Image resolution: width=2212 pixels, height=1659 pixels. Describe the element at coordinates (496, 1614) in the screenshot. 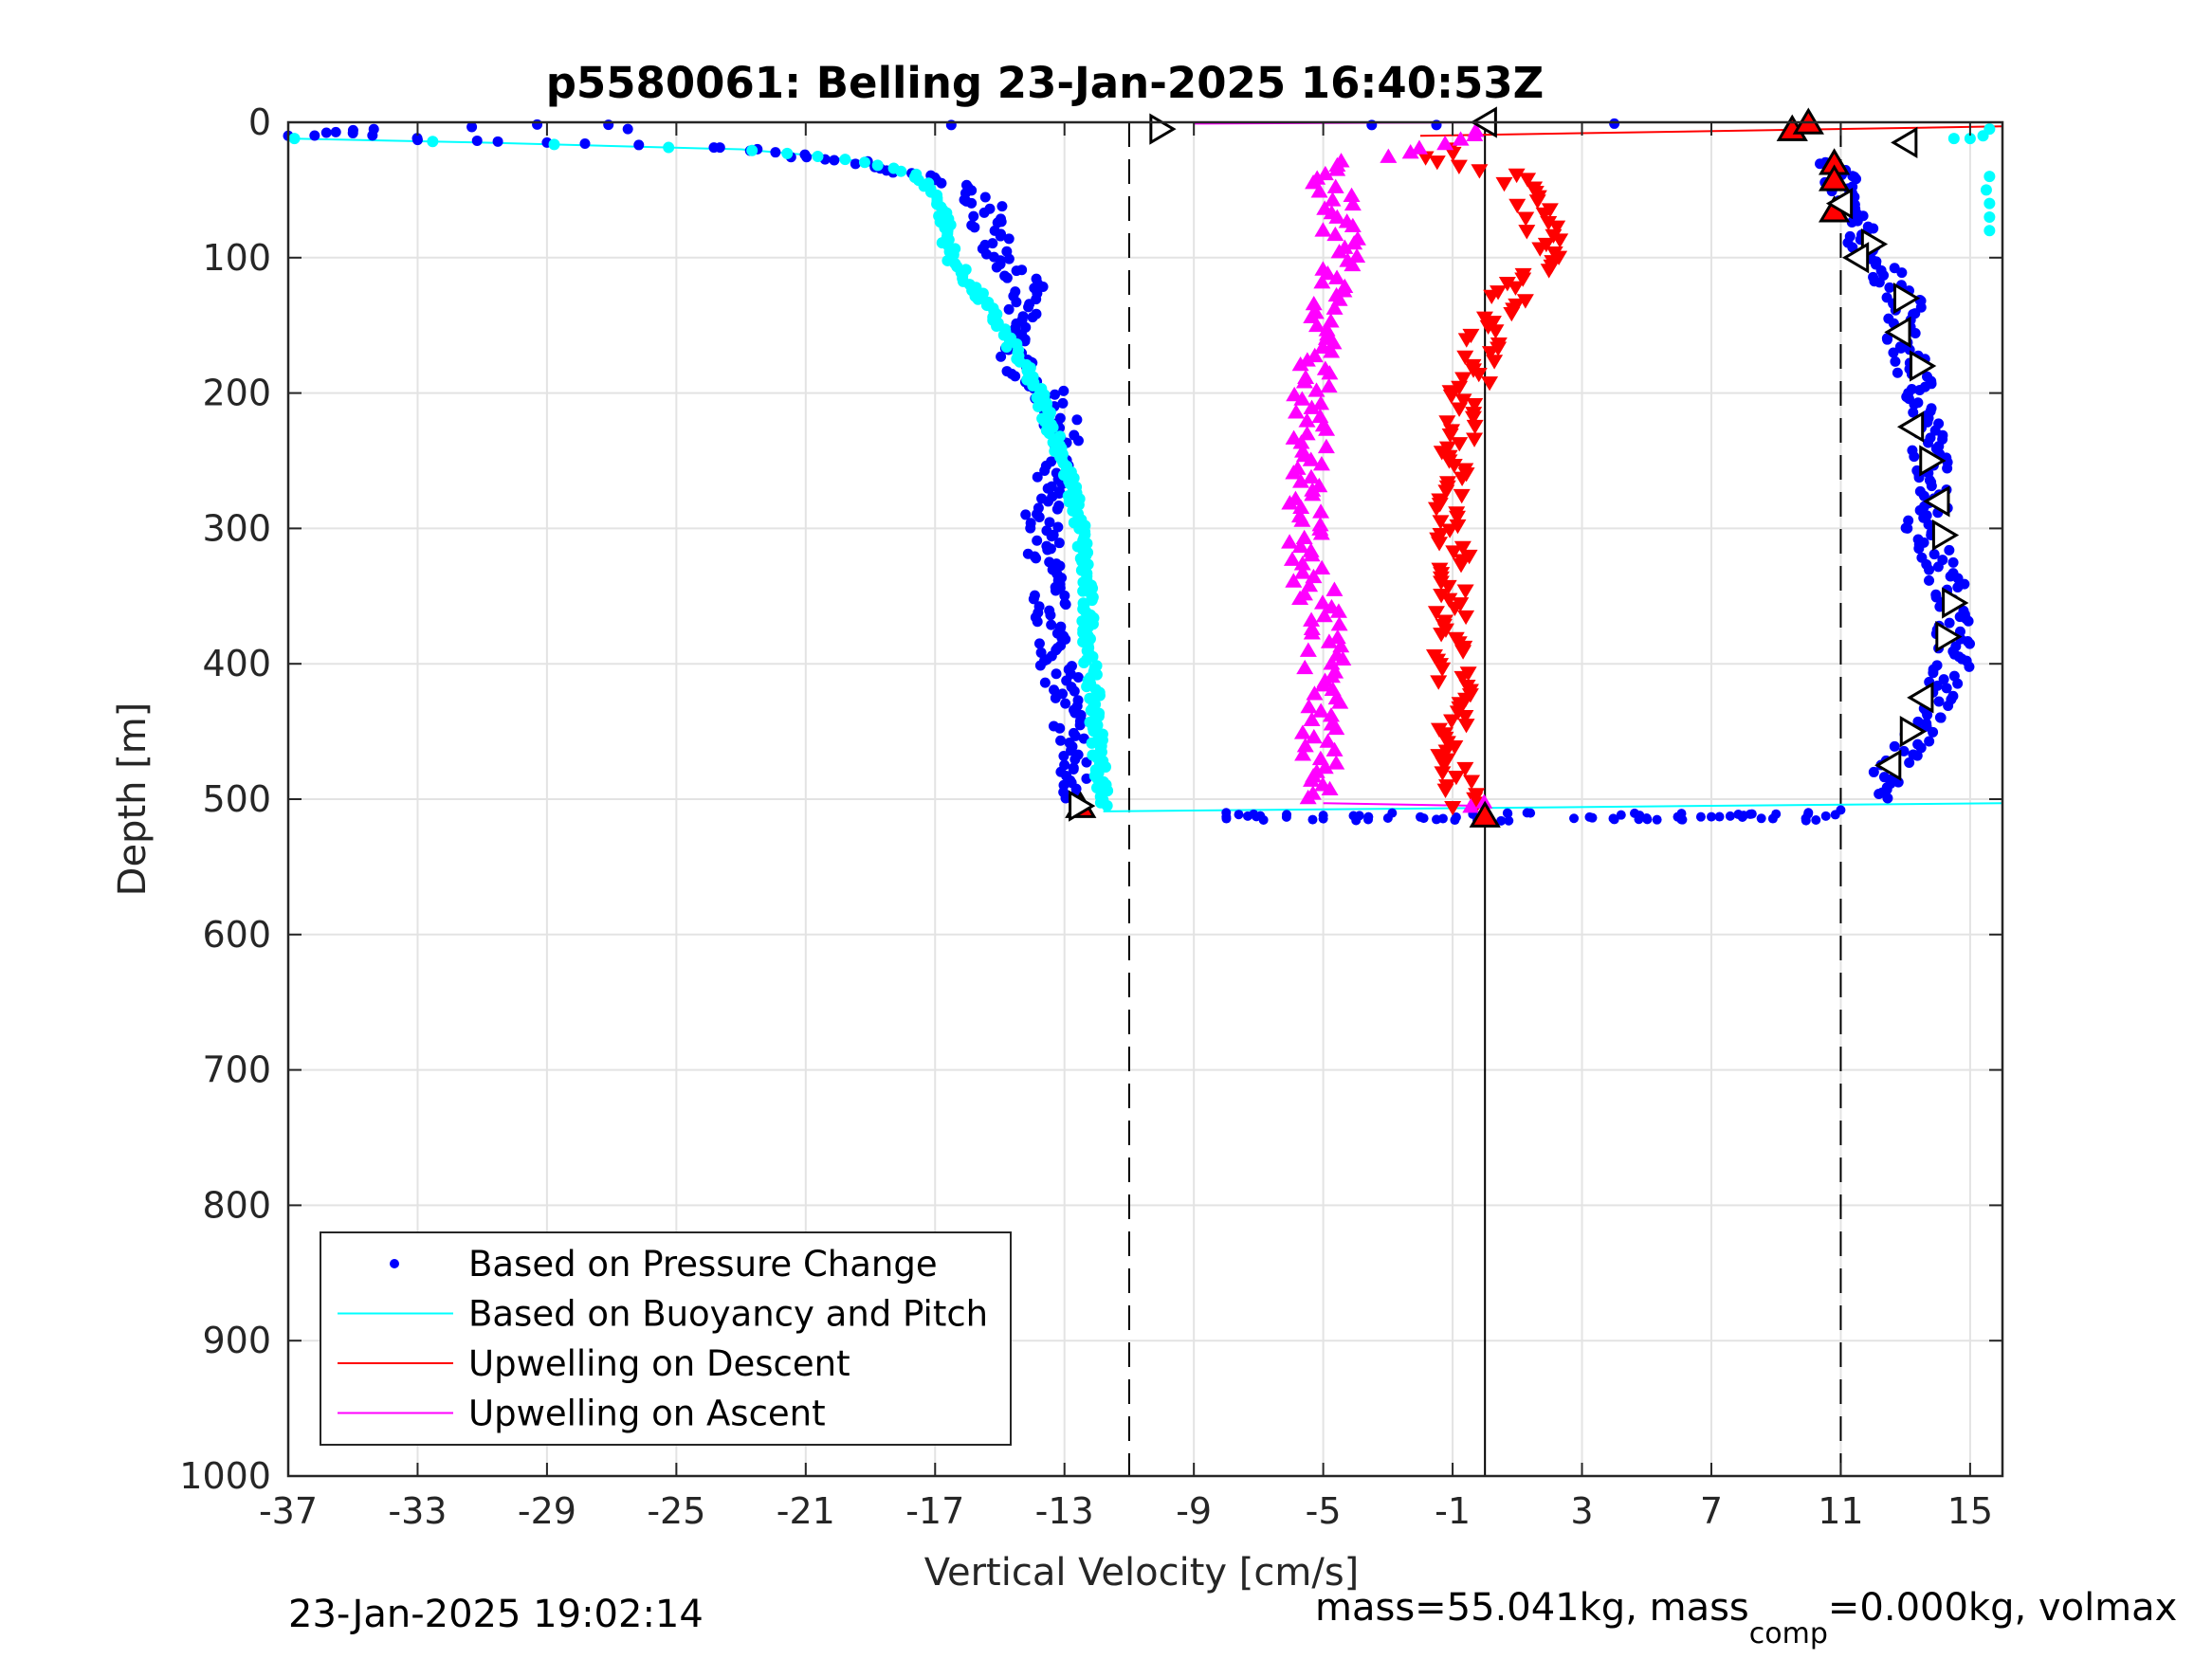

I see `footer-timestamp: 23-Jan-2025 19:02:14` at that location.